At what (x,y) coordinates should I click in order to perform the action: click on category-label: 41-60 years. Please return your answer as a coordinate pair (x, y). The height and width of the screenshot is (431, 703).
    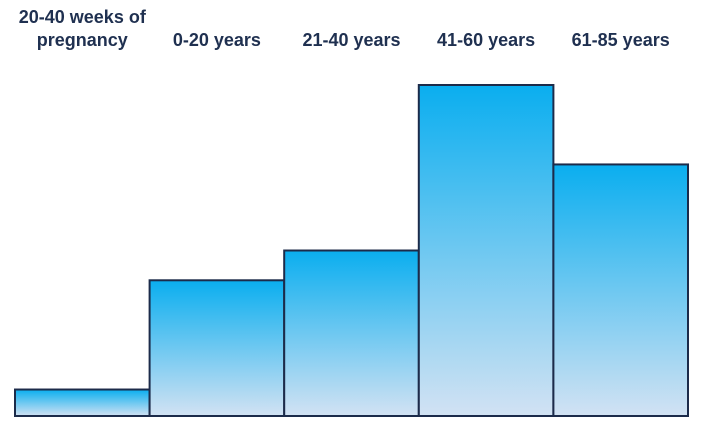
    Looking at the image, I should click on (486, 40).